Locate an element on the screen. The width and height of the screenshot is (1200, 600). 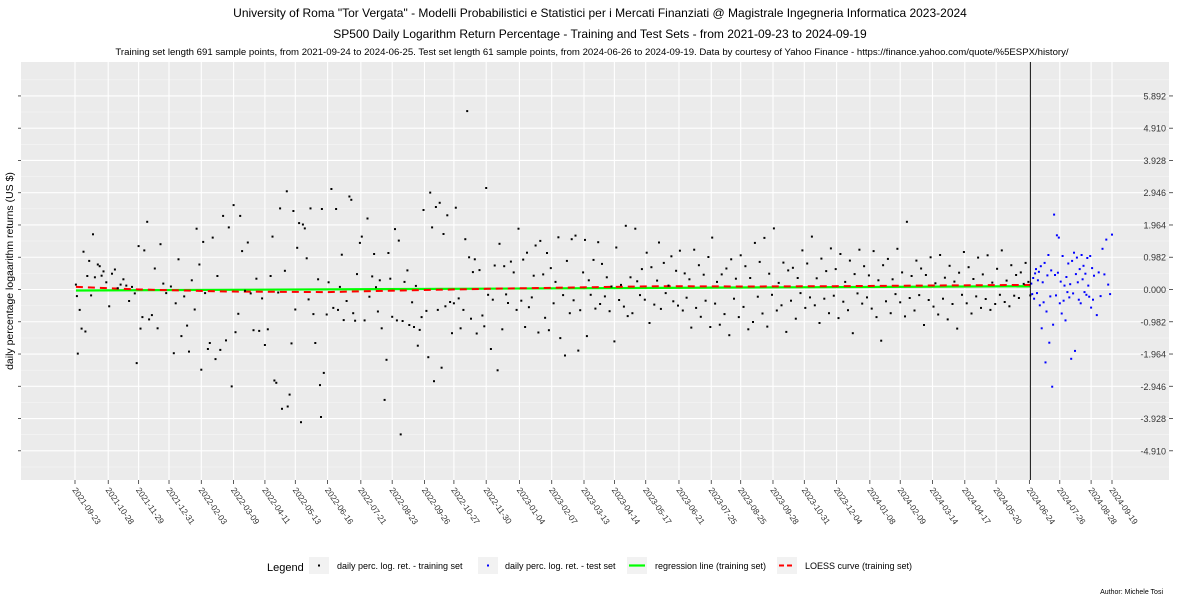
y-tick-label: 5.892 is located at coordinates (1154, 96).